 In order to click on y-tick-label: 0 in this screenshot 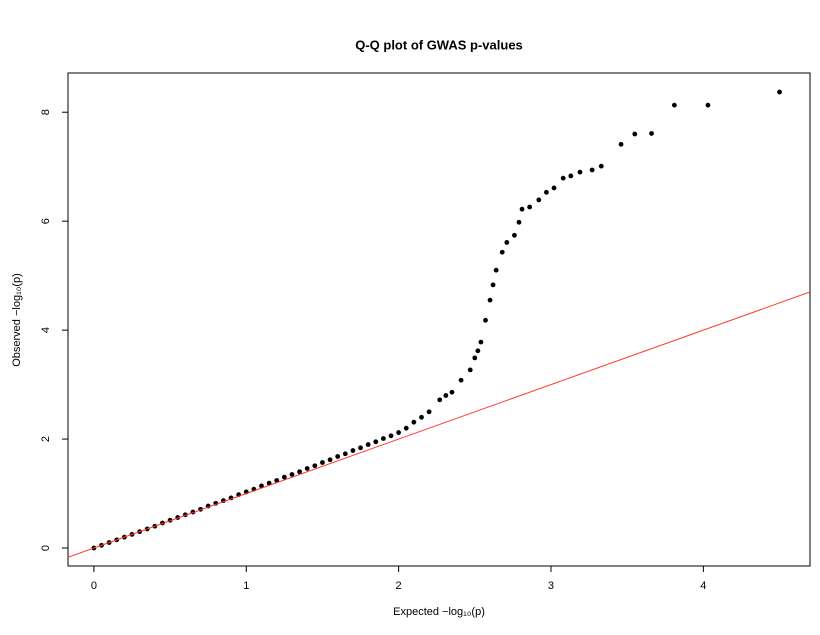, I will do `click(46, 548)`.